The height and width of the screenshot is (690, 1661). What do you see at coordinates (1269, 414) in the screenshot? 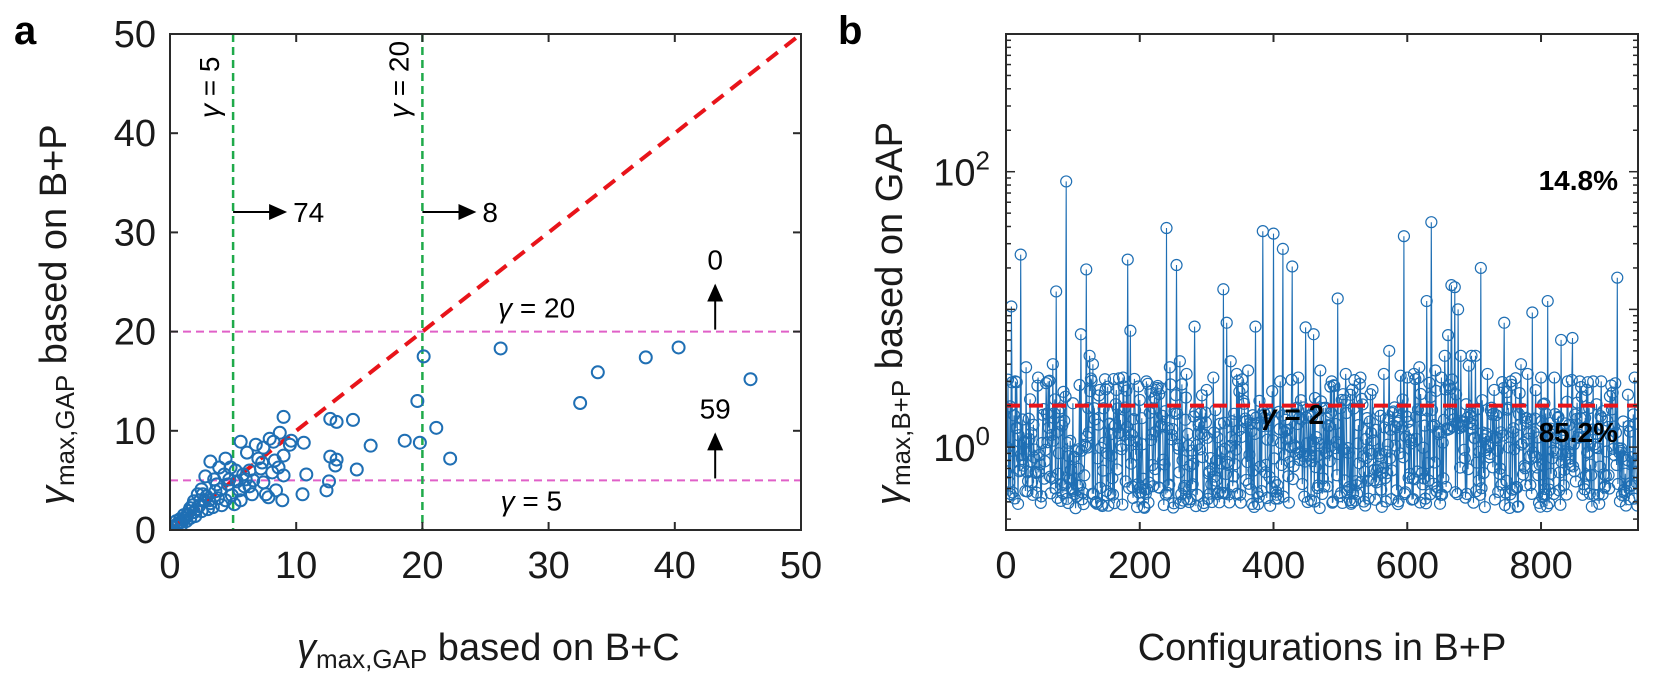
I see `gamma-symbol: γ` at bounding box center [1269, 414].